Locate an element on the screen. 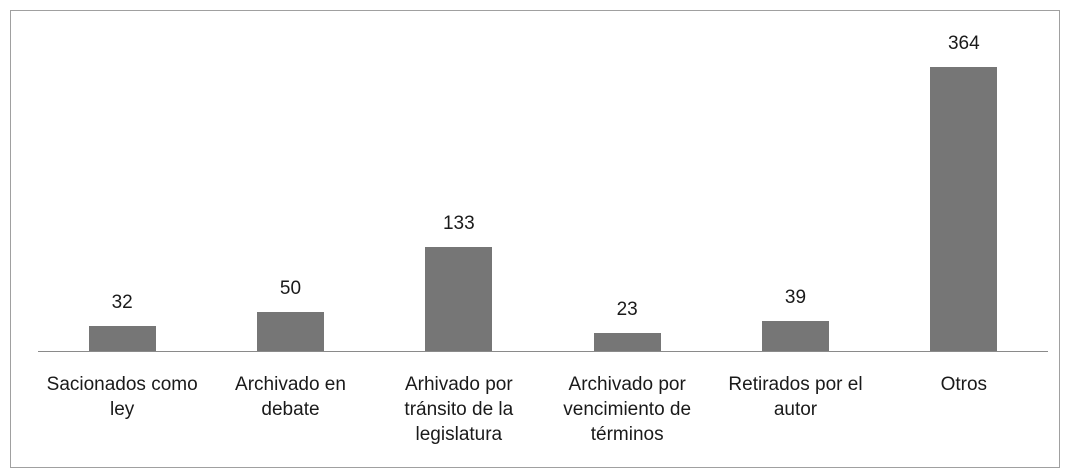 The image size is (1072, 473). data-label: 50 is located at coordinates (290, 288).